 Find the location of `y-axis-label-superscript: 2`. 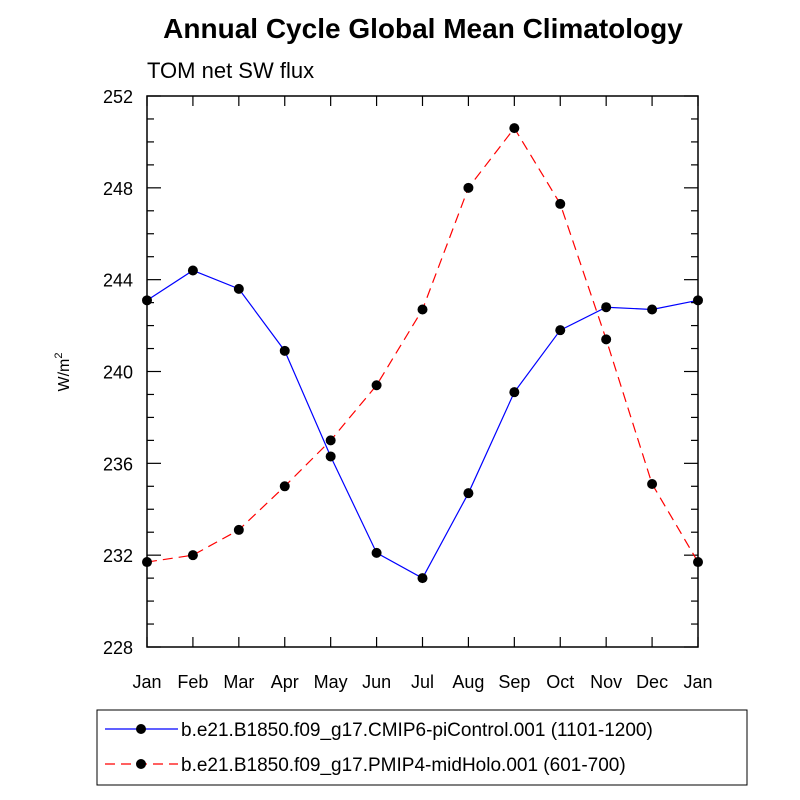

y-axis-label-superscript: 2 is located at coordinates (59, 356).